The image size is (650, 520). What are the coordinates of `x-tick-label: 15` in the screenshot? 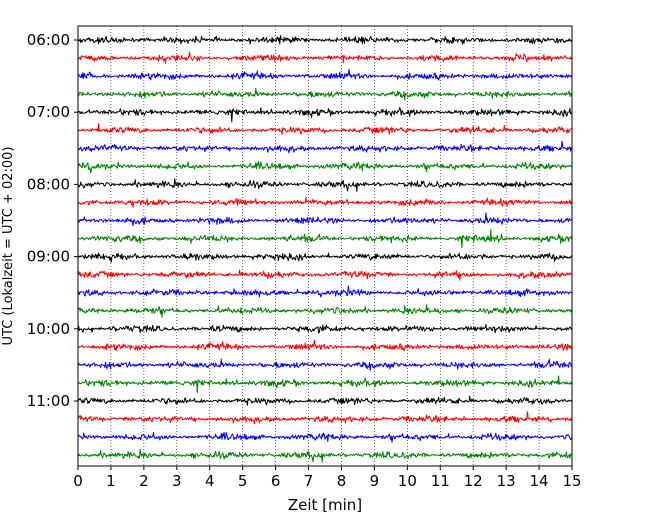 It's located at (571, 481).